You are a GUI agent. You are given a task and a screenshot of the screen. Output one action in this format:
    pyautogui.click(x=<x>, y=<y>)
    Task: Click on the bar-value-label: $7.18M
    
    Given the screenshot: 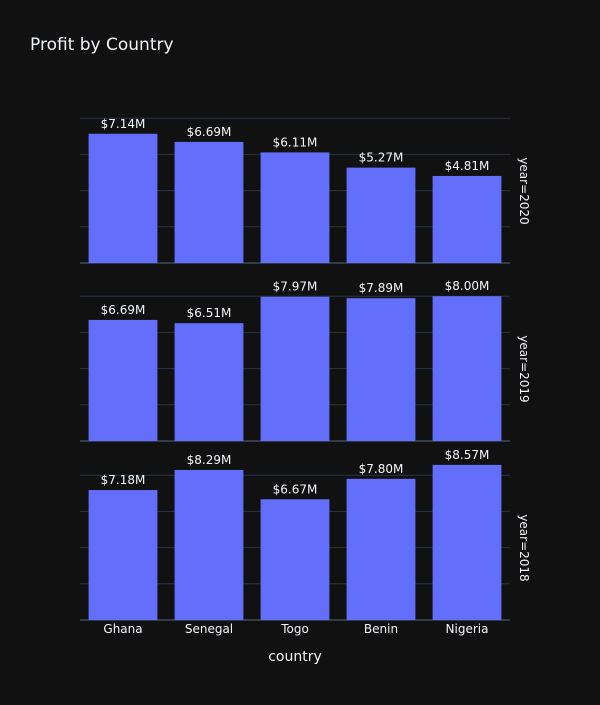 What is the action you would take?
    pyautogui.click(x=123, y=480)
    